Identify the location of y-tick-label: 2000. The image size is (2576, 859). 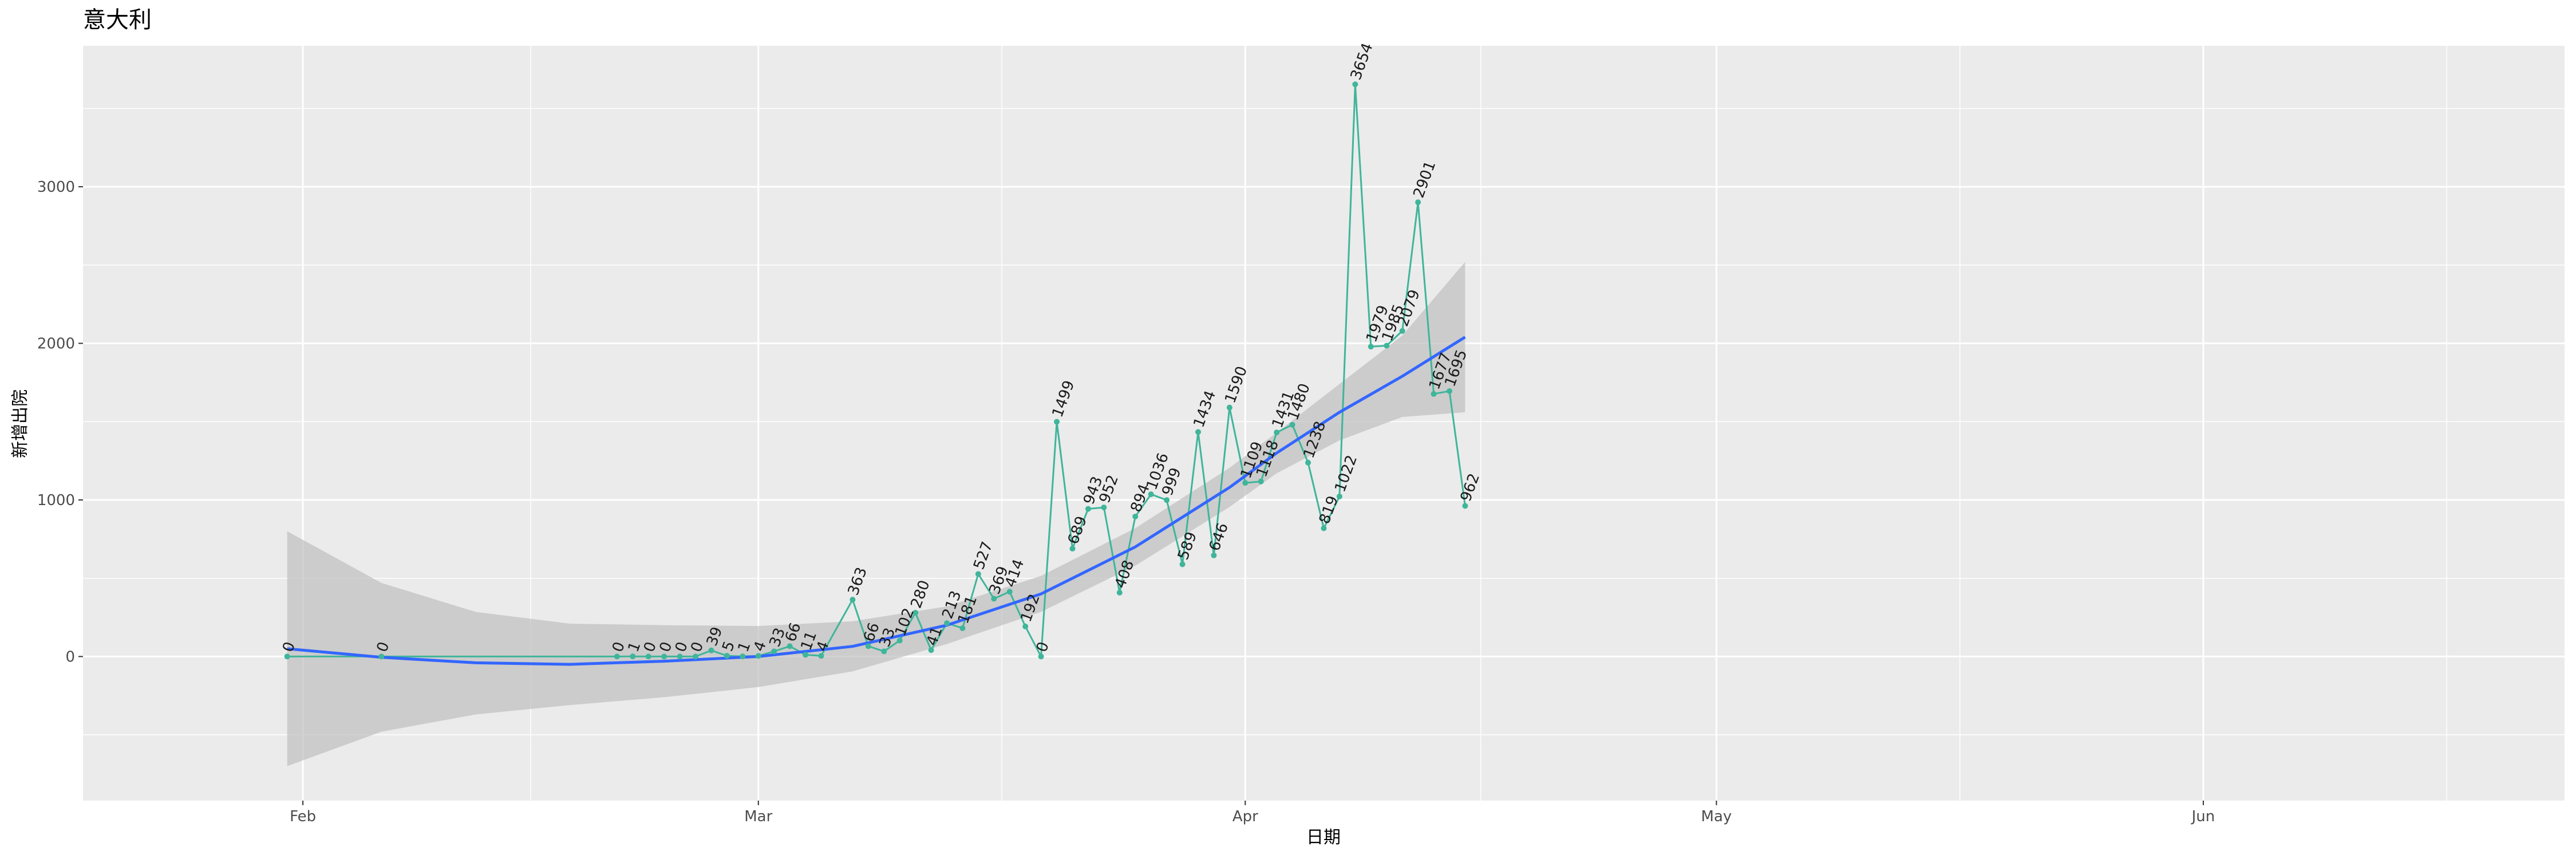
(56, 344).